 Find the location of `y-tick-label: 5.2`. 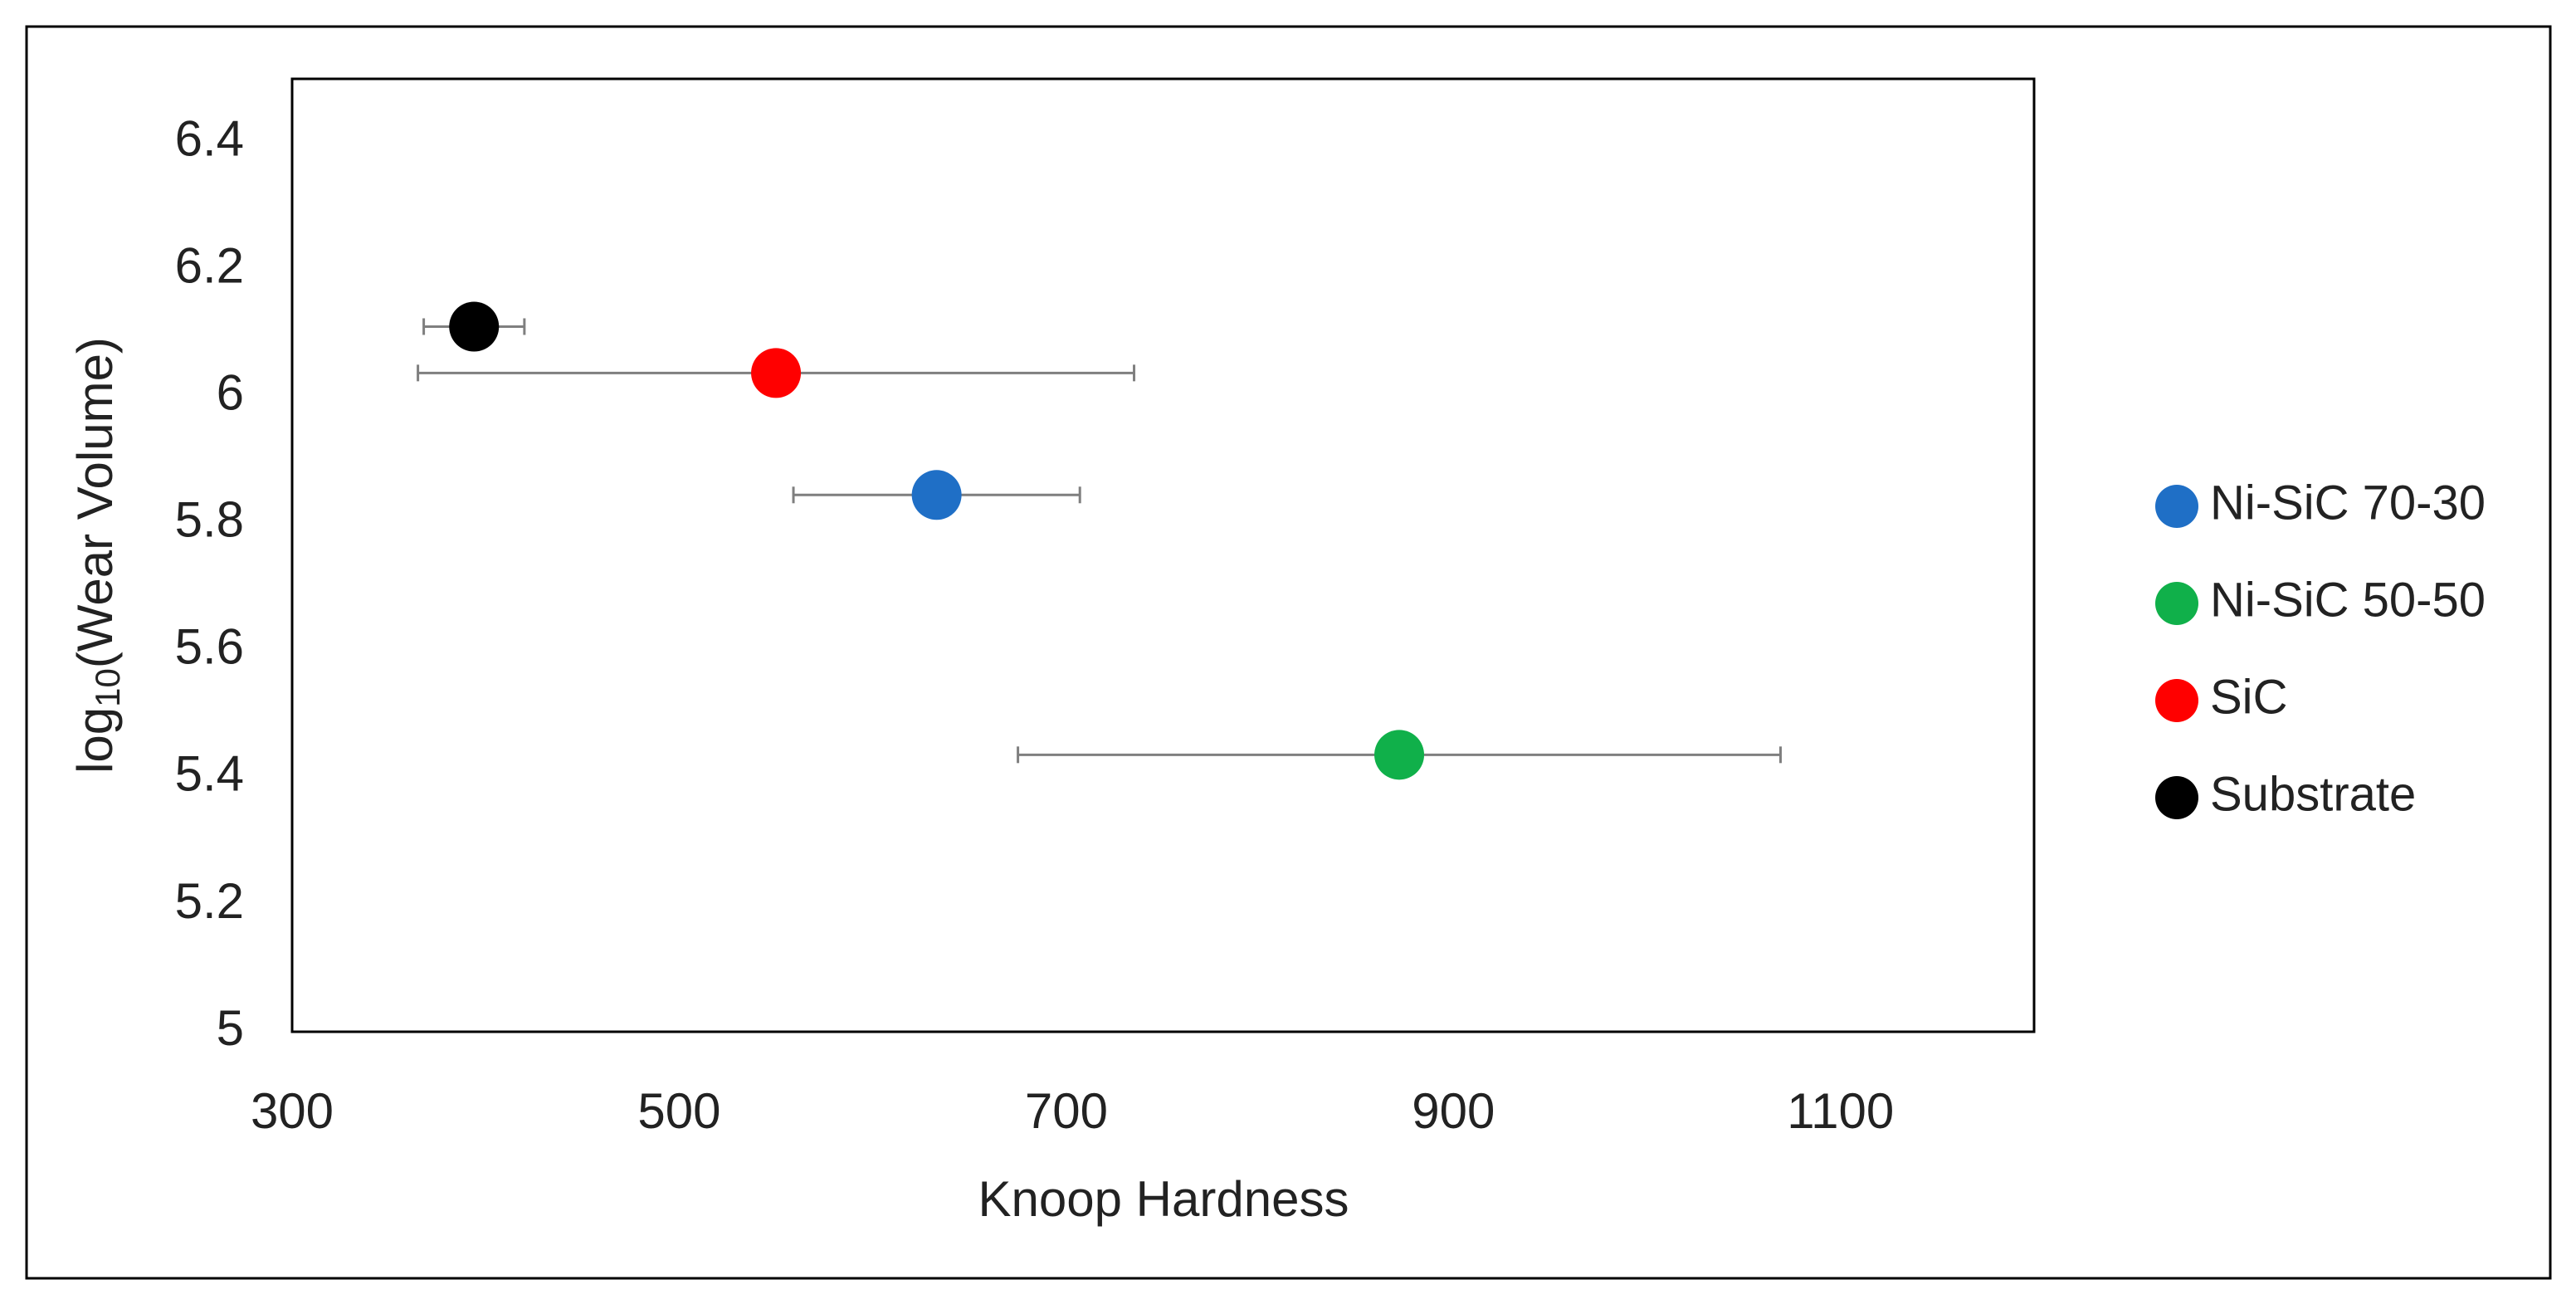

y-tick-label: 5.2 is located at coordinates (210, 901).